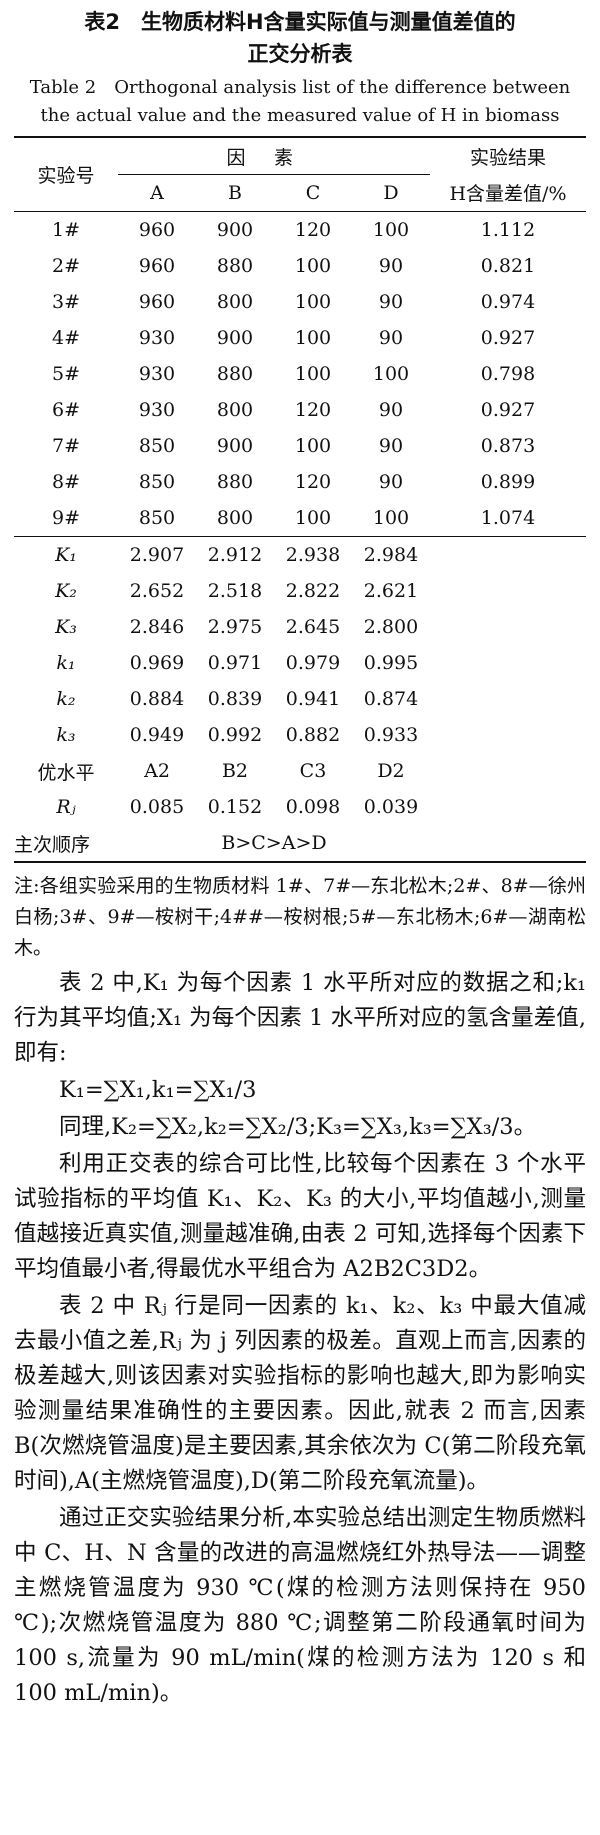  I want to click on header-cell: A, so click(157, 193).